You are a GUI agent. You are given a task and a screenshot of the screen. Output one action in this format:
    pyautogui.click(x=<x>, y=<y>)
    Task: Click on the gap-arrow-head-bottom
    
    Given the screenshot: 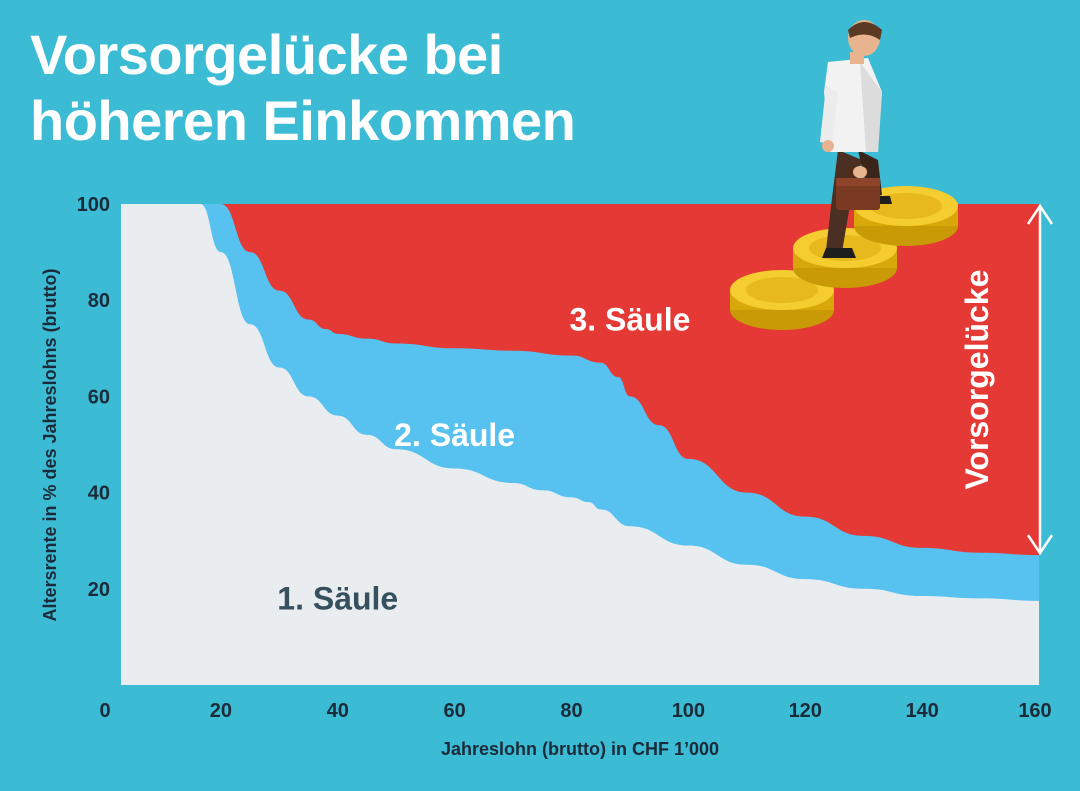 What is the action you would take?
    pyautogui.click(x=1040, y=545)
    